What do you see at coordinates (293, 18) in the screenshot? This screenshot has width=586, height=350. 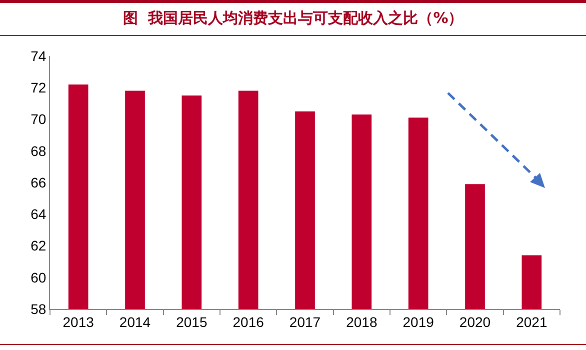 I see `chart-title: 图 我国居民人均消费支出与可支配收入之比（%）` at bounding box center [293, 18].